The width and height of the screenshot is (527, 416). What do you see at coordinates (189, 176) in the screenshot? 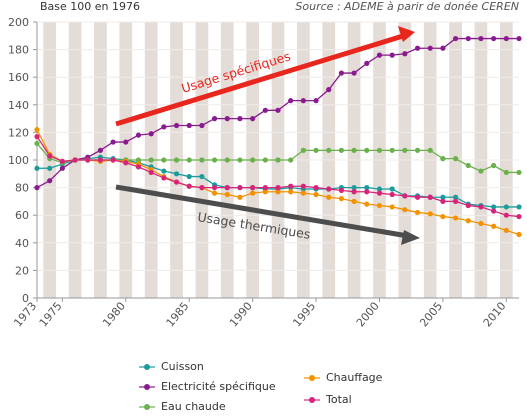
I see `point-cuisson-1985` at bounding box center [189, 176].